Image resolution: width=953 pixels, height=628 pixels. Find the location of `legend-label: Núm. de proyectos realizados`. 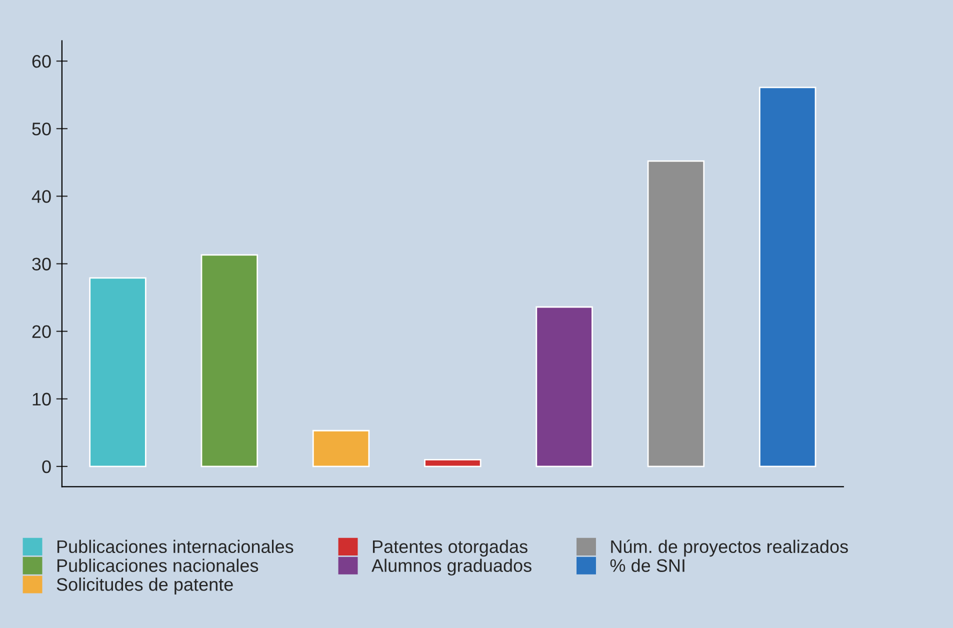

legend-label: Núm. de proyectos realizados is located at coordinates (729, 548).